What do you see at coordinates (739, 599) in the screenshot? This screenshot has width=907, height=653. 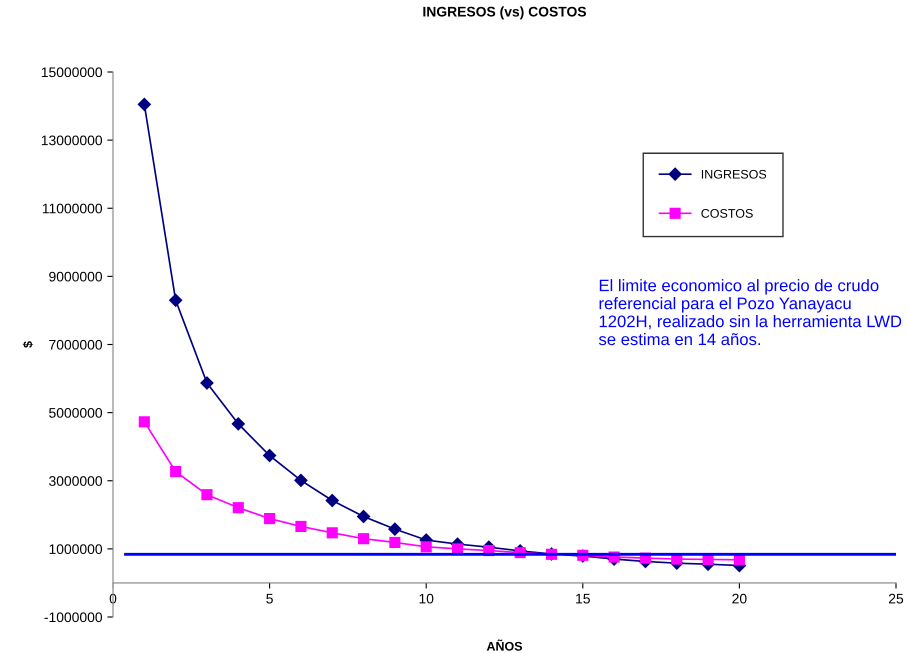 I see `x-tick-label: 20` at bounding box center [739, 599].